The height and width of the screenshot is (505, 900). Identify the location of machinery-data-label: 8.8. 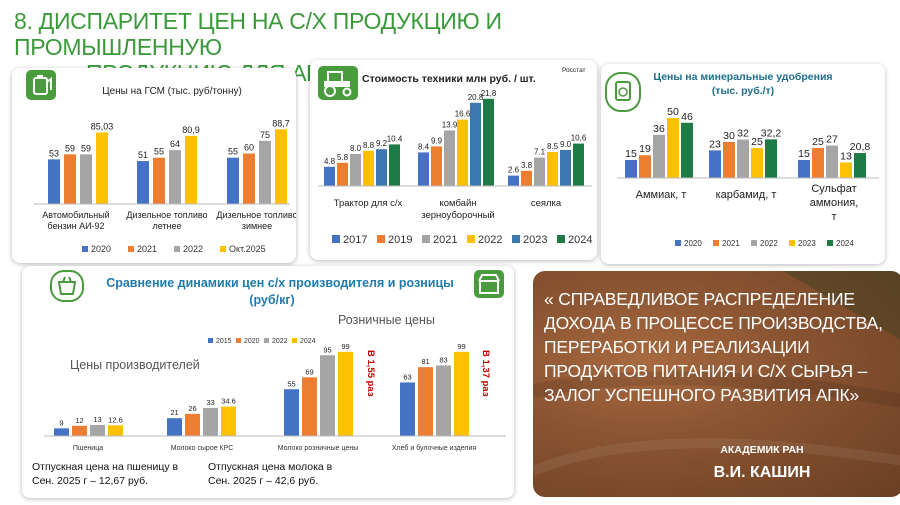
(369, 145).